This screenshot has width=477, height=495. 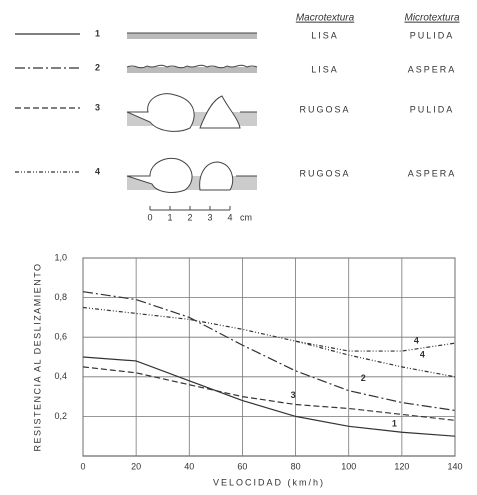 I want to click on x-tick-label: 40, so click(x=189, y=466).